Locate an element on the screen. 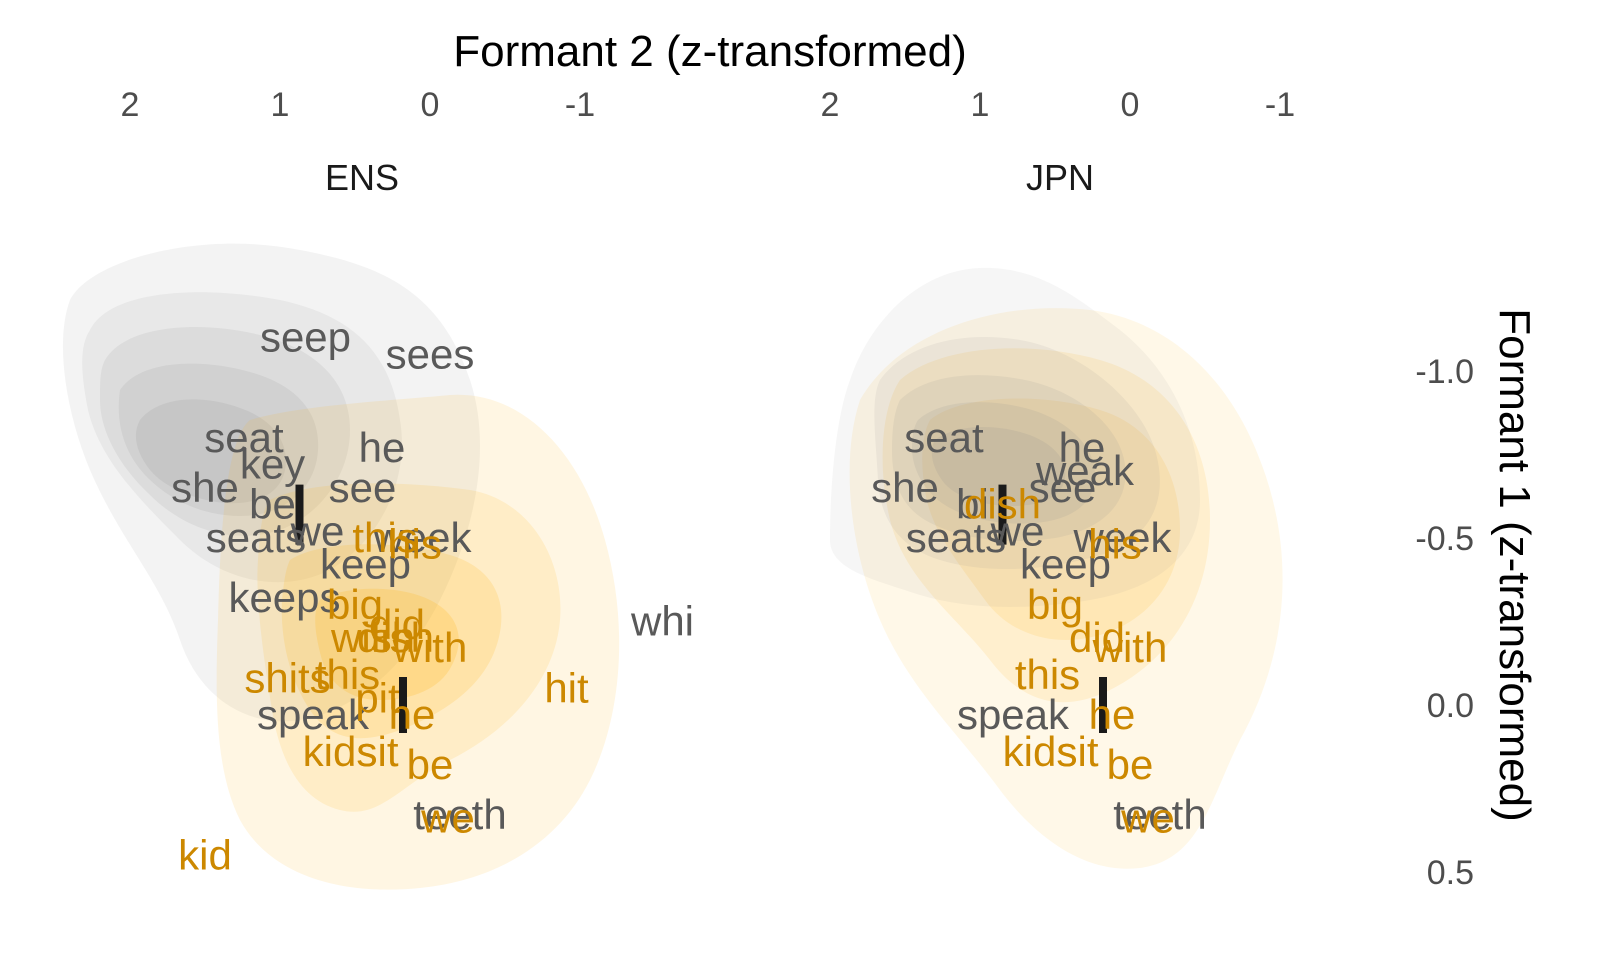 The height and width of the screenshot is (960, 1600). y-tick-label: -0.5 is located at coordinates (1444, 539).